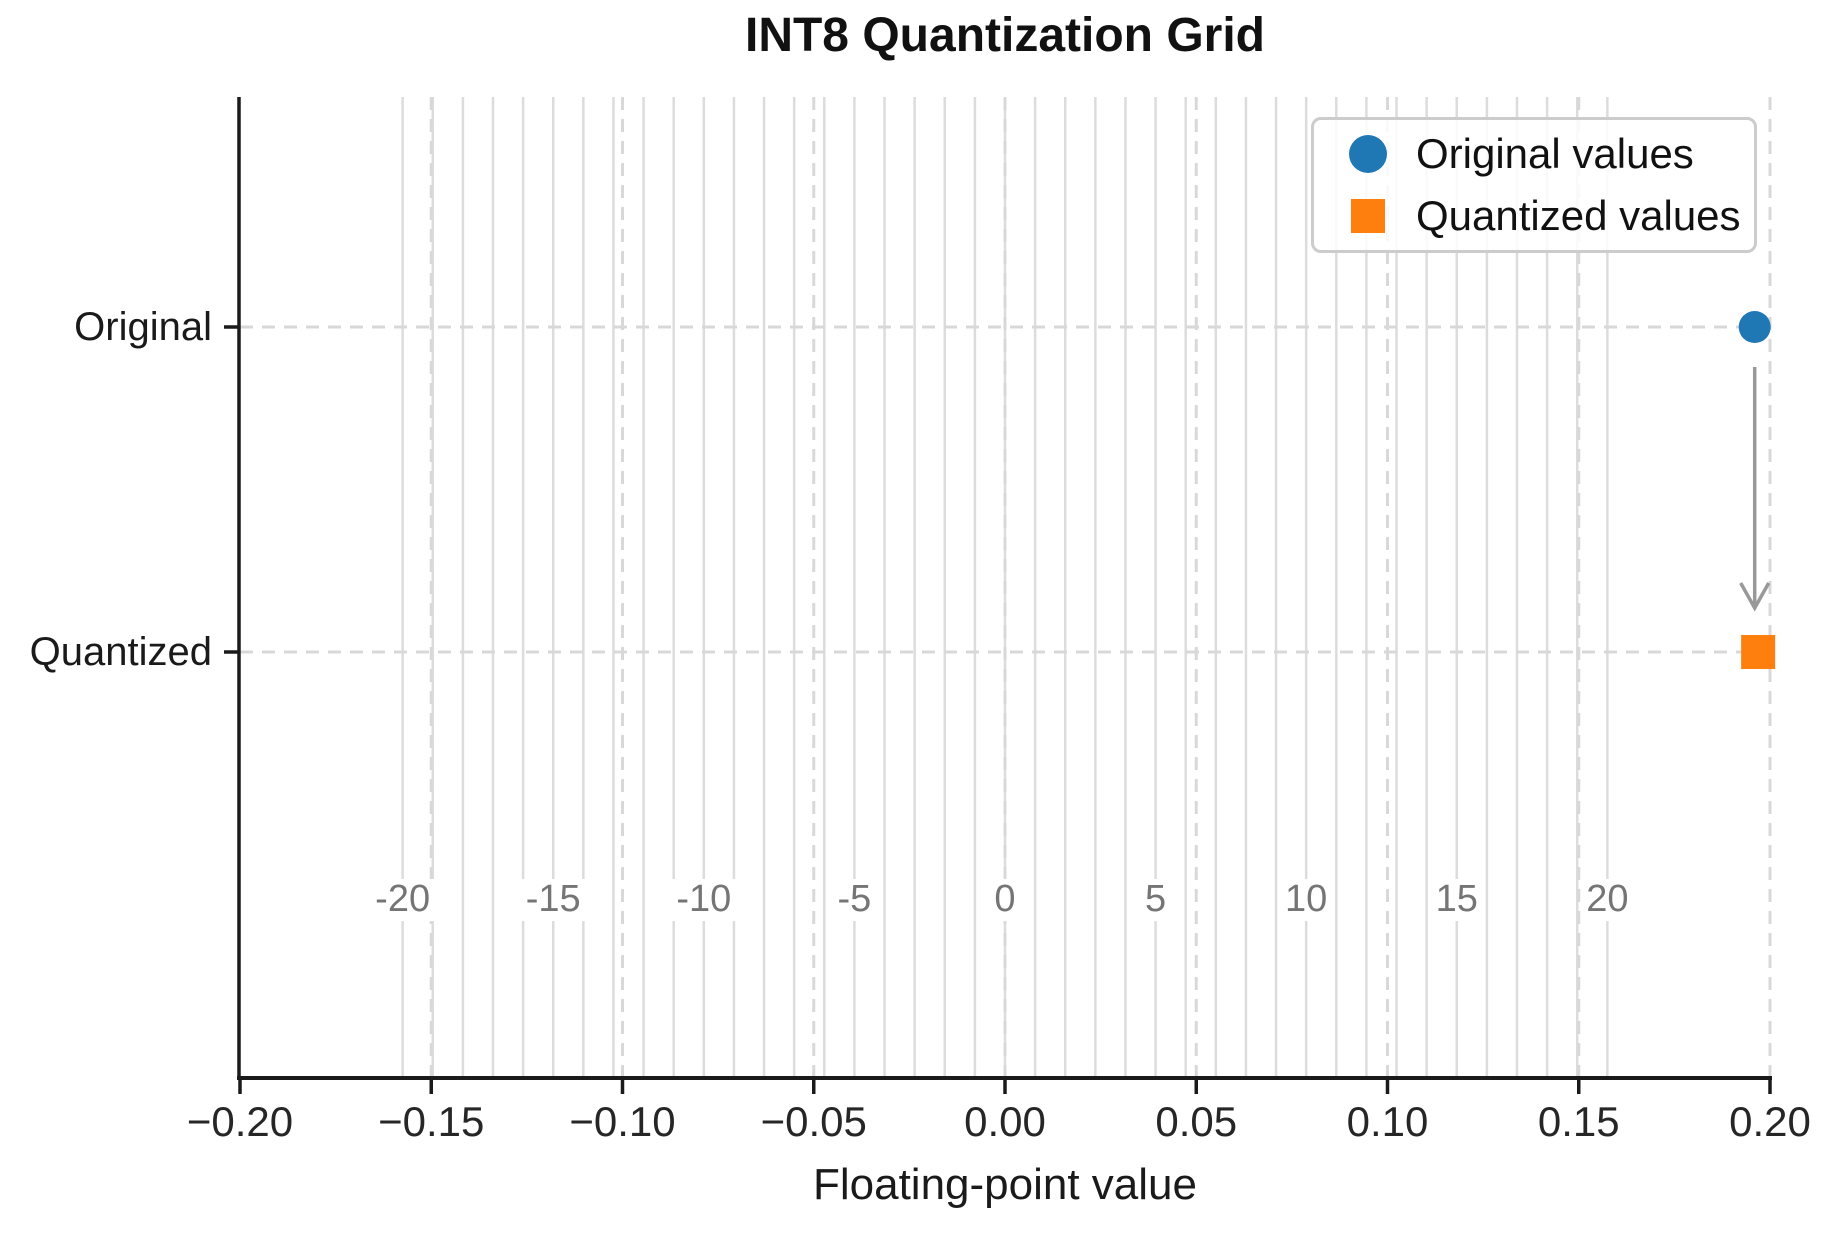 The width and height of the screenshot is (1834, 1234). I want to click on legend-item-quantized: Quantized values, so click(1550, 216).